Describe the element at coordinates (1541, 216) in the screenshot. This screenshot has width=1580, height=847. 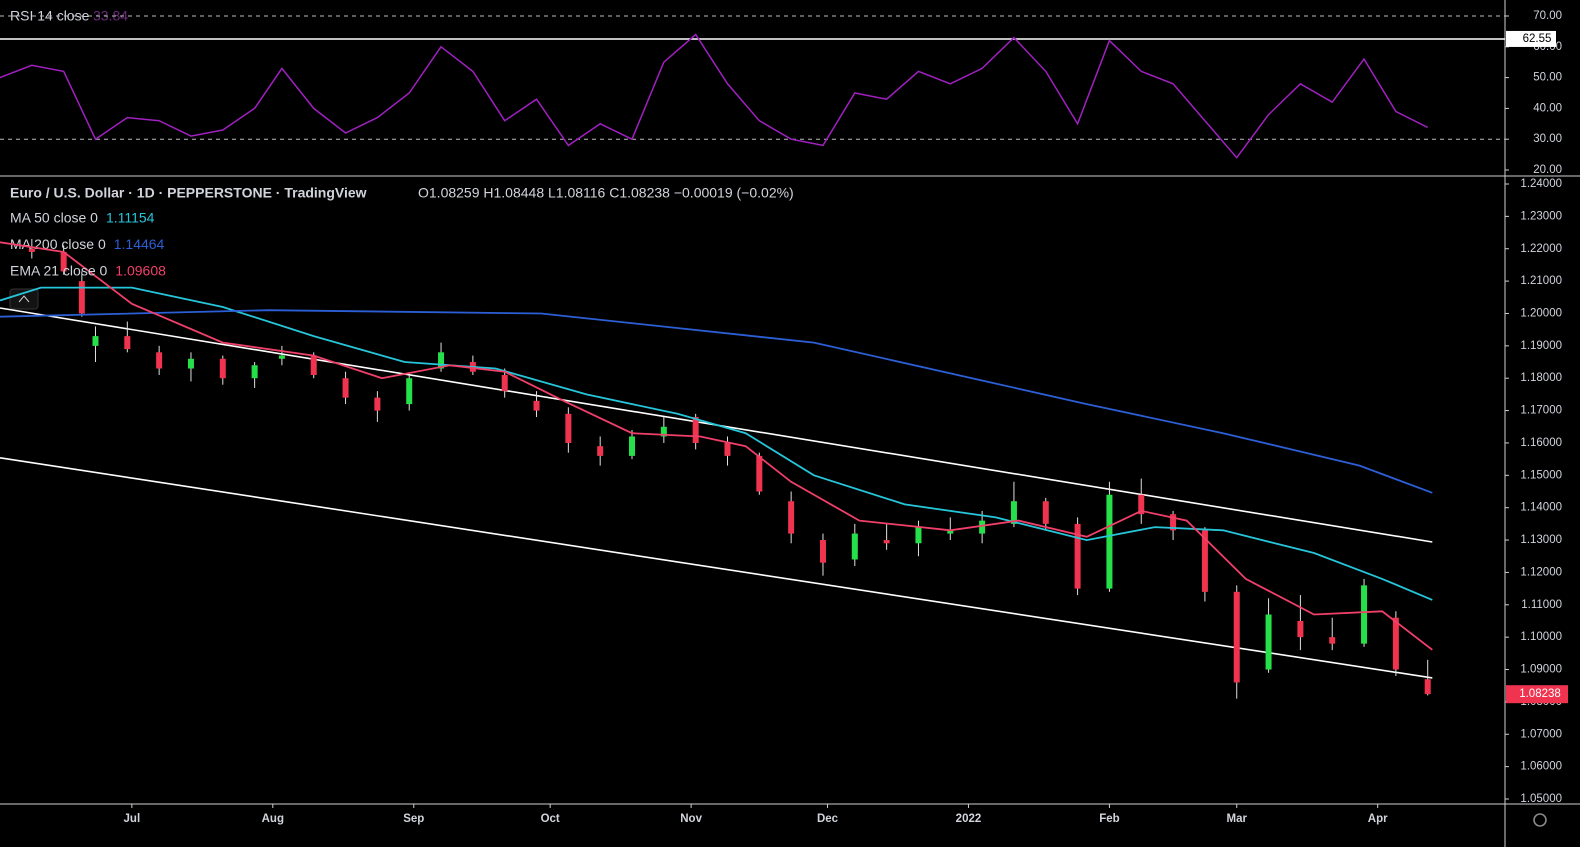
I see `y-tick-label: 1.23000` at that location.